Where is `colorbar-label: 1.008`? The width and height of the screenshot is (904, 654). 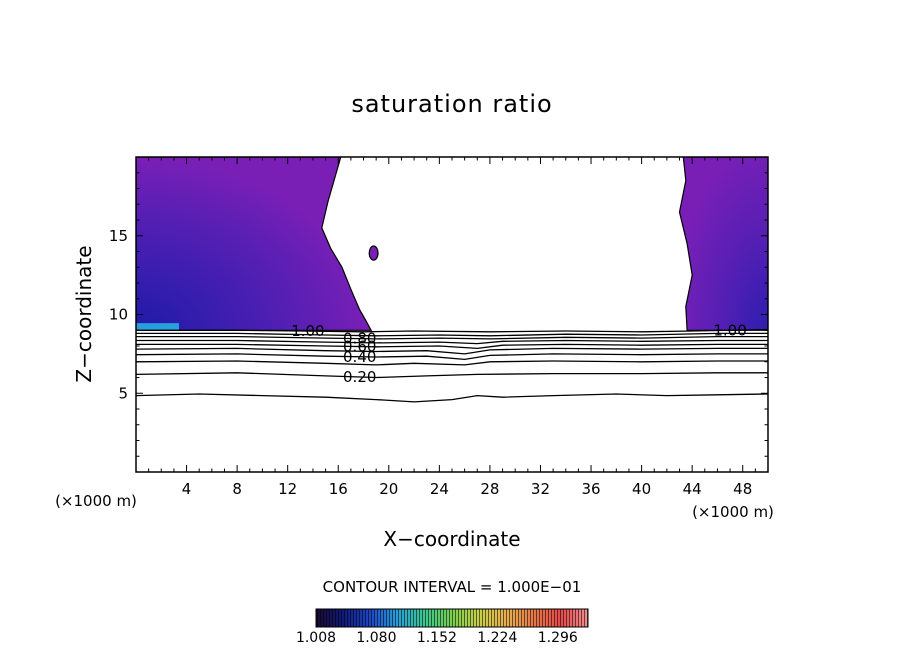 colorbar-label: 1.008 is located at coordinates (316, 638).